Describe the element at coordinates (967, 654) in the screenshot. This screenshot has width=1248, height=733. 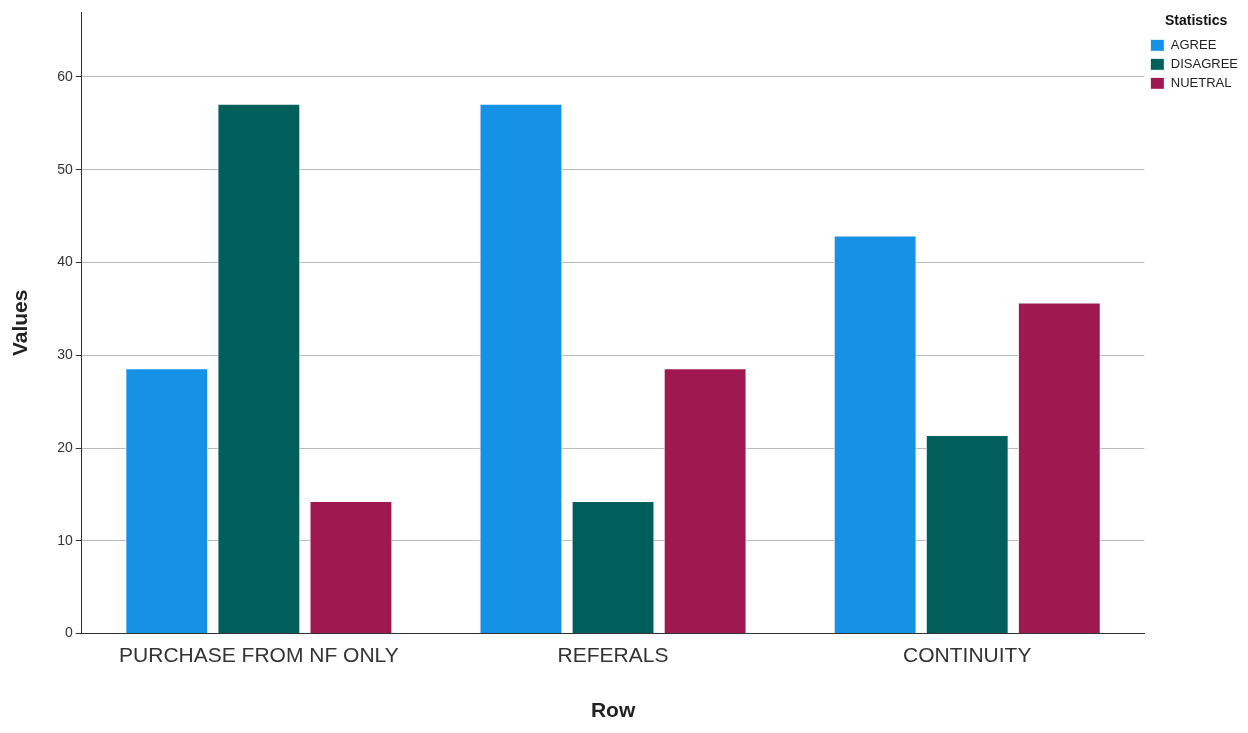
I see `x-tick-label: CONTINUITY` at that location.